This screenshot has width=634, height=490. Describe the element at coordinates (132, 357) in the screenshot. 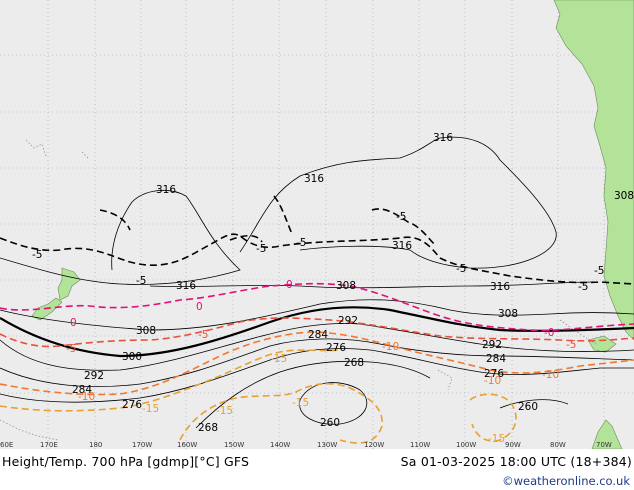

I see `height-label: 300` at that location.